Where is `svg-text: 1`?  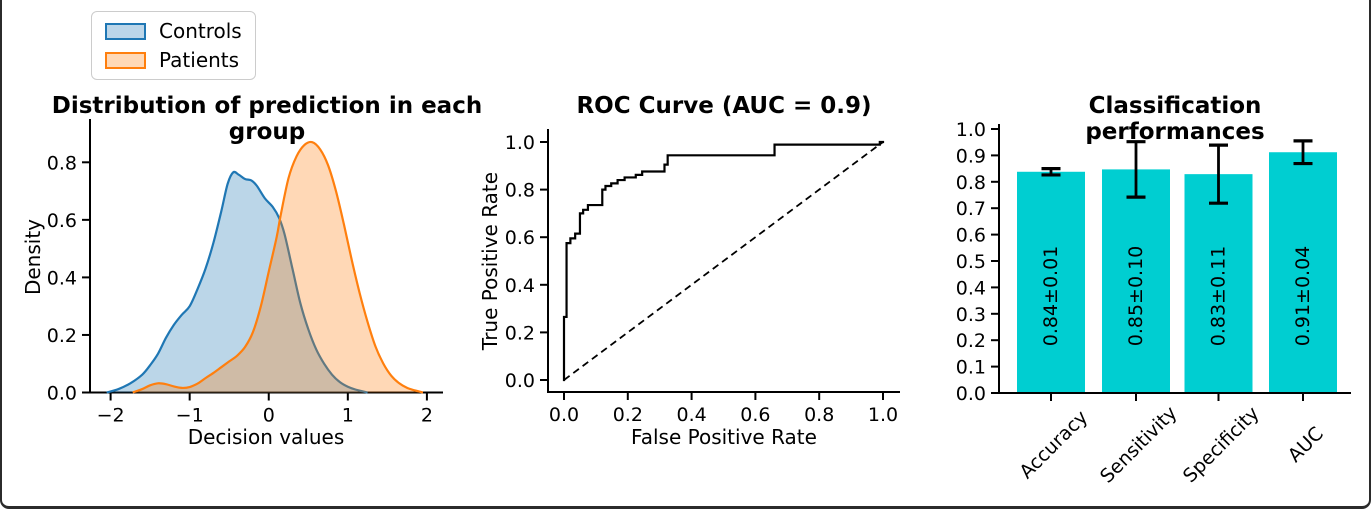 svg-text: 1 is located at coordinates (348, 416).